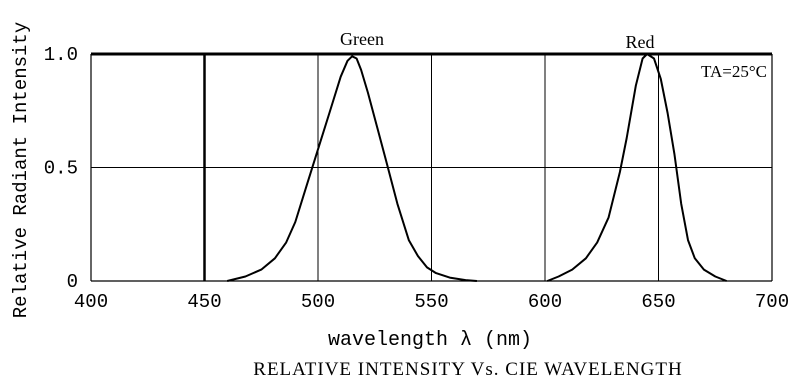 The width and height of the screenshot is (790, 391). Describe the element at coordinates (204, 302) in the screenshot. I see `x-tick-label-450: 450` at that location.